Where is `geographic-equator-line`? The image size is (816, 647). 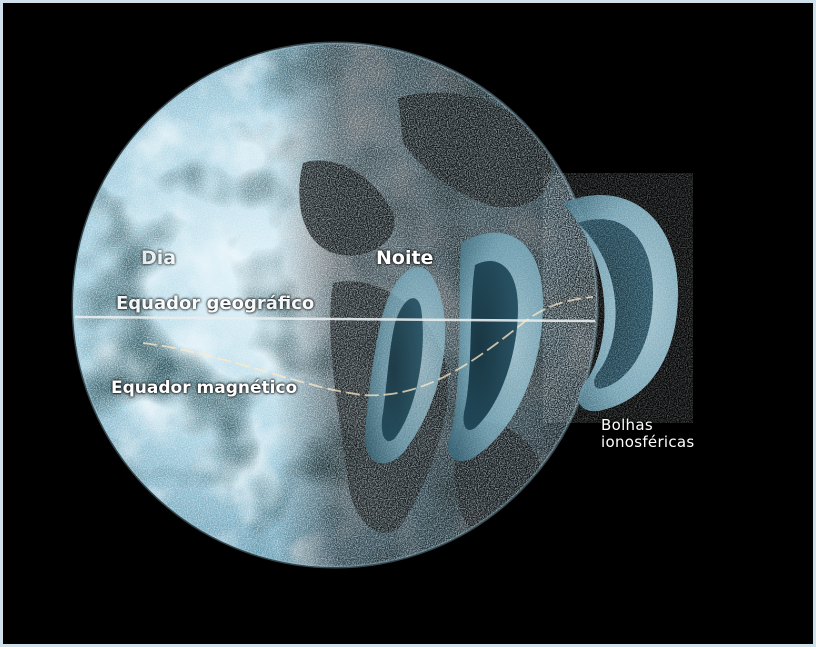
geographic-equator-line is located at coordinates (335, 319).